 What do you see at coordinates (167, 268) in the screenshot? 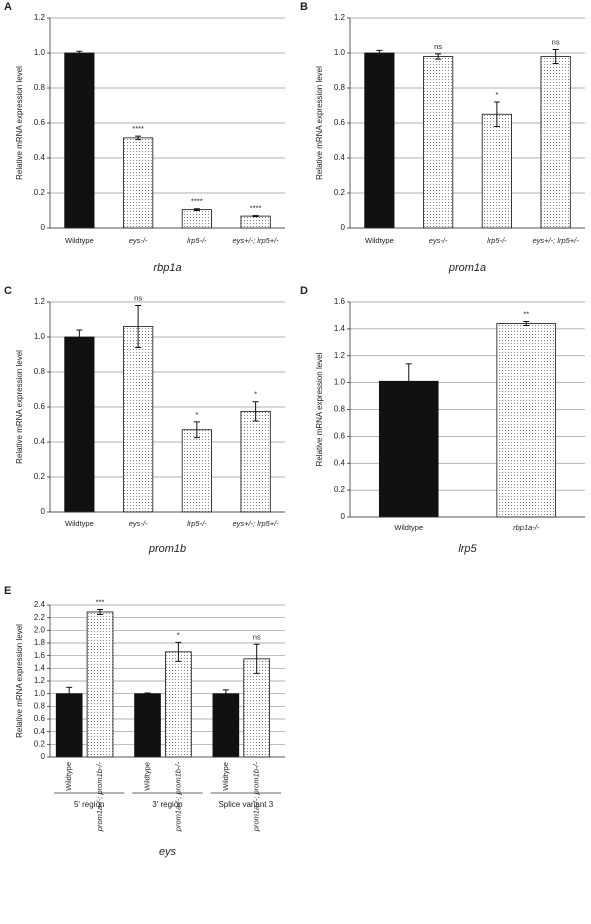
I see `x-axis-title: rbp1a` at bounding box center [167, 268].